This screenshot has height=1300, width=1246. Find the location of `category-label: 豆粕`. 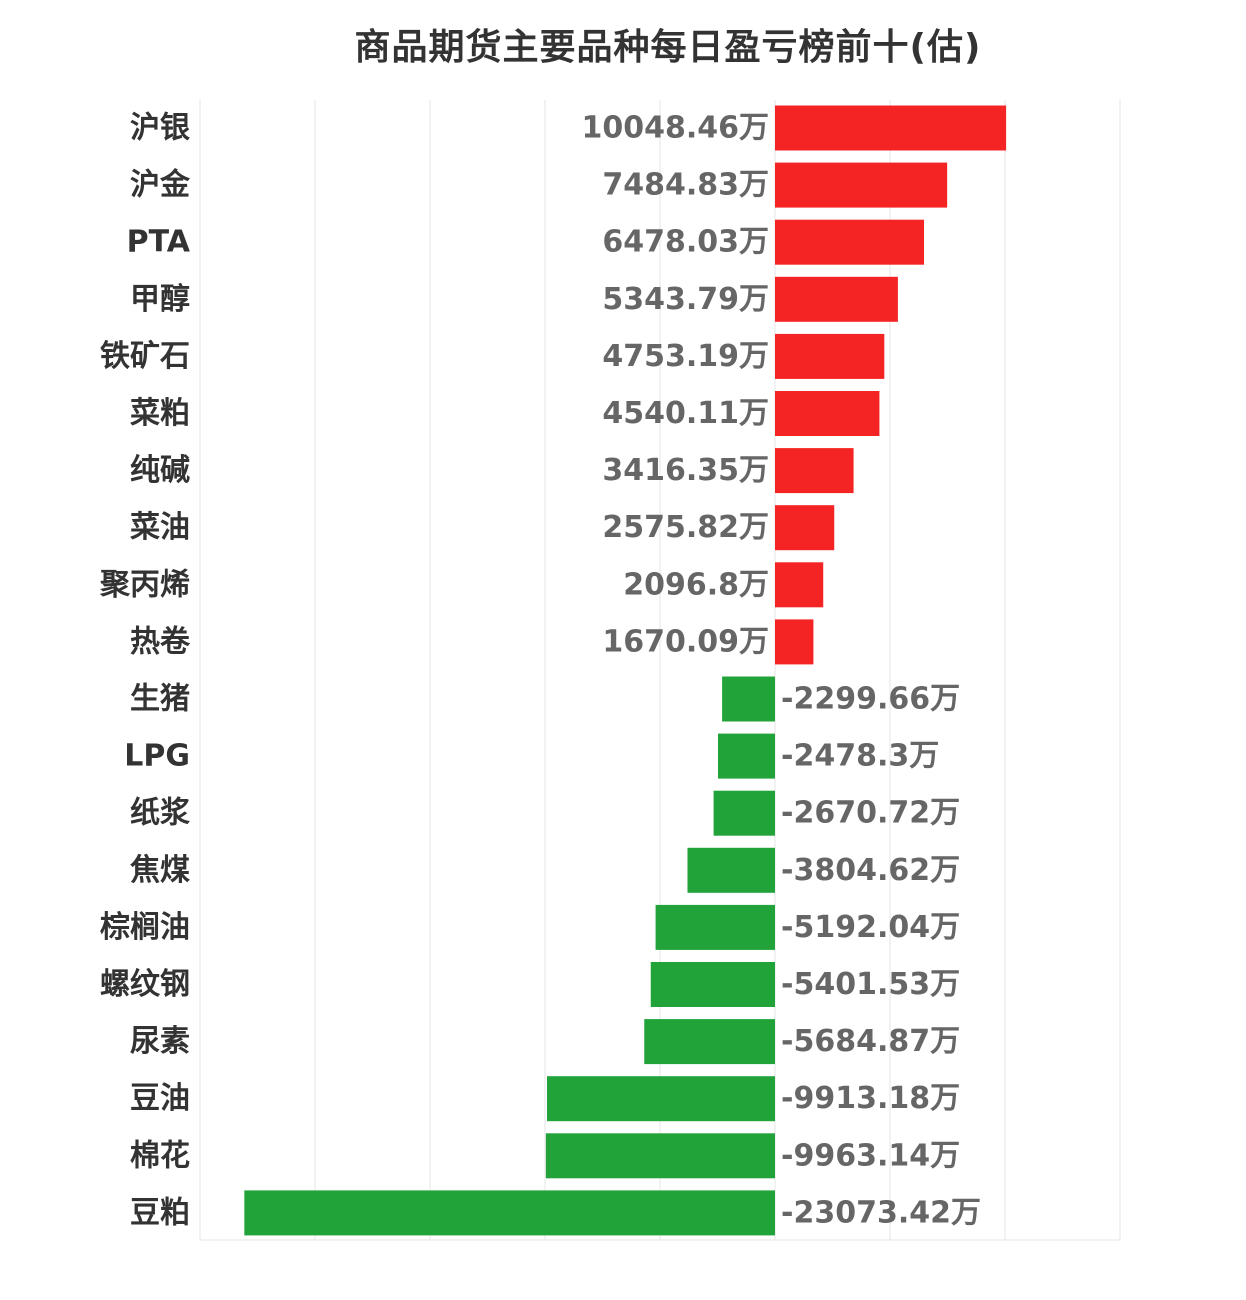

category-label: 豆粕 is located at coordinates (160, 1212).